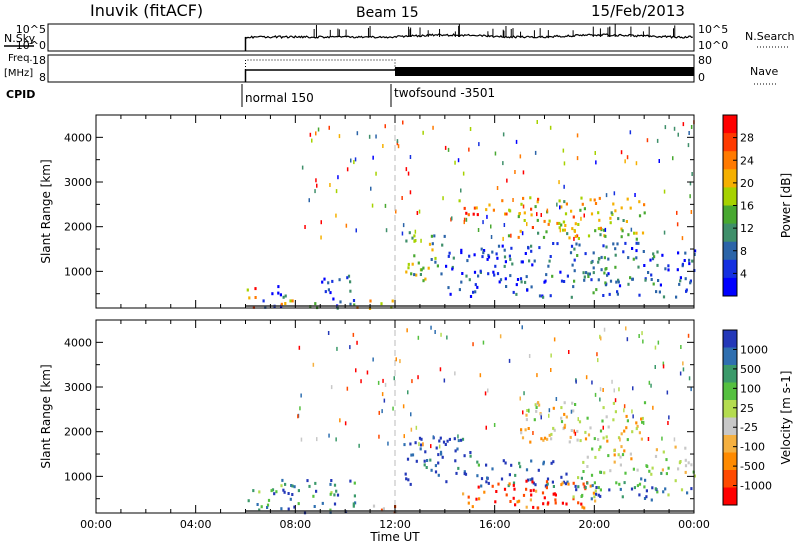 This screenshot has width=800, height=554. I want to click on y-tick-label: 3000, so click(78, 182).